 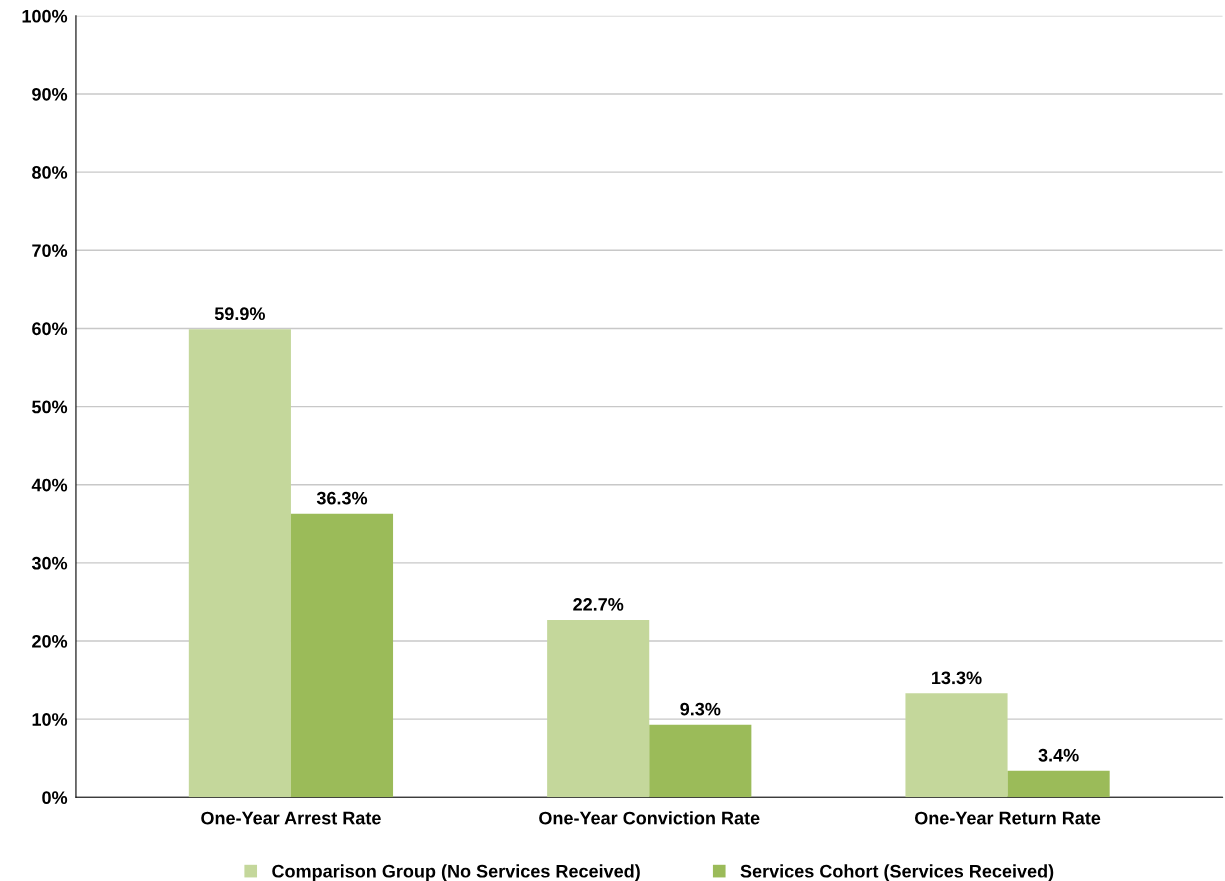 I want to click on y-tick-label: 30%, so click(x=49, y=563).